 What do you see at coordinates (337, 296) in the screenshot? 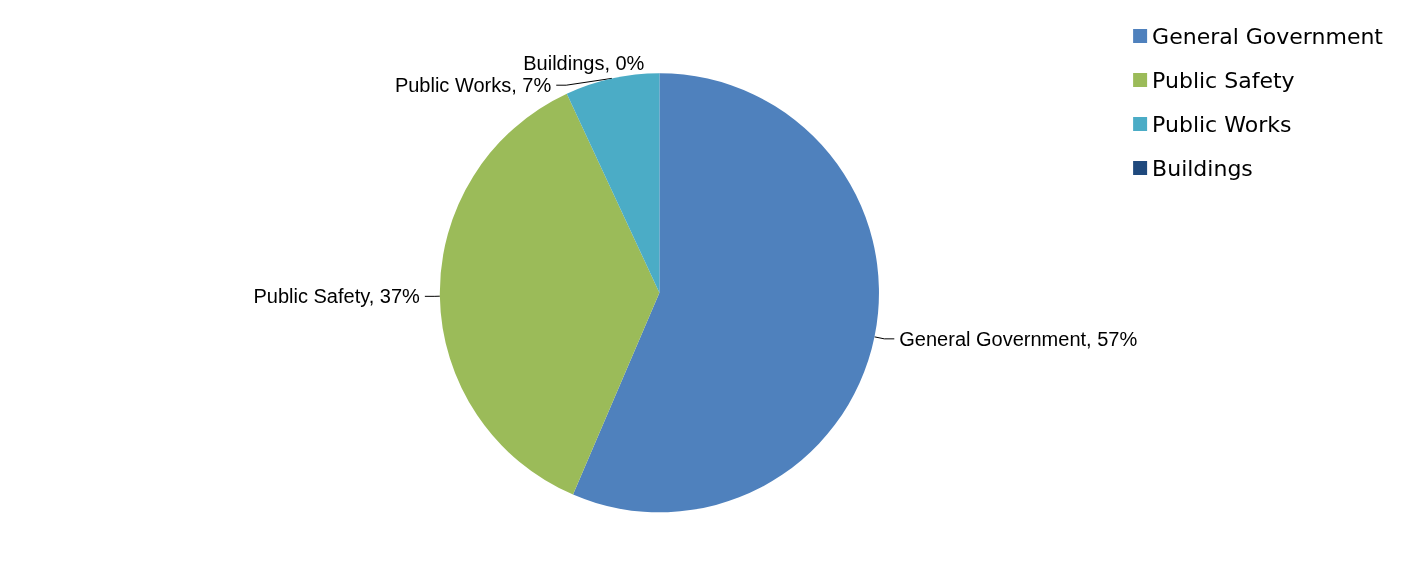
I see `data-label: Public Safety, 37%` at bounding box center [337, 296].